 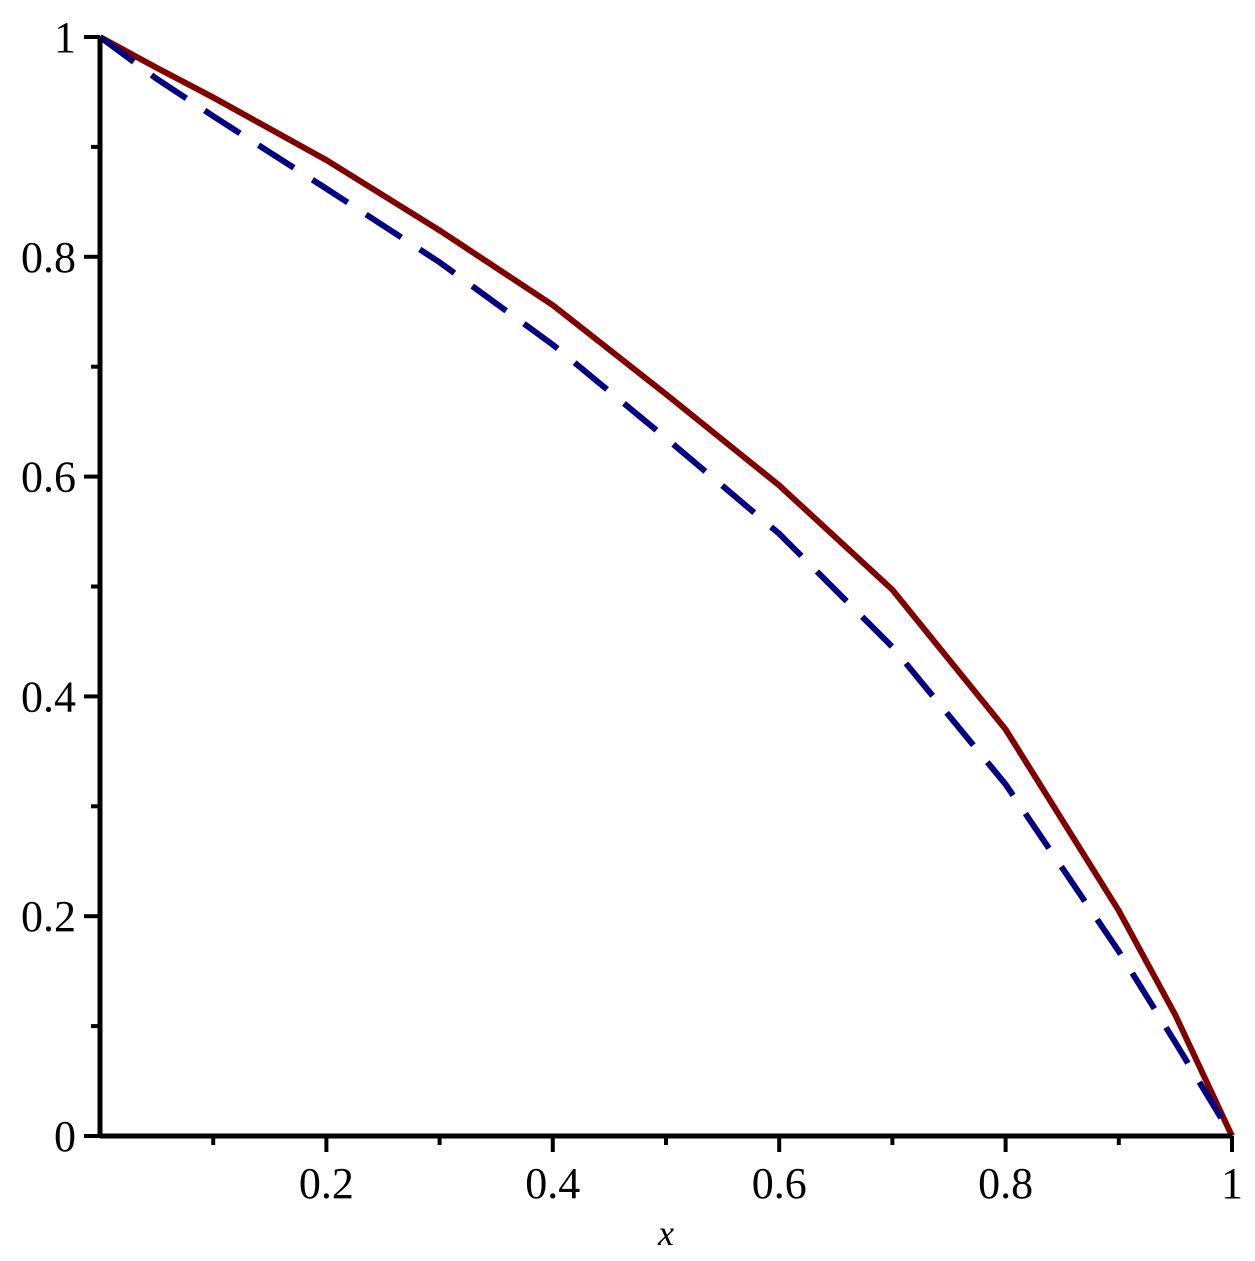 What do you see at coordinates (65, 37) in the screenshot?
I see `y-tick-label: 1` at bounding box center [65, 37].